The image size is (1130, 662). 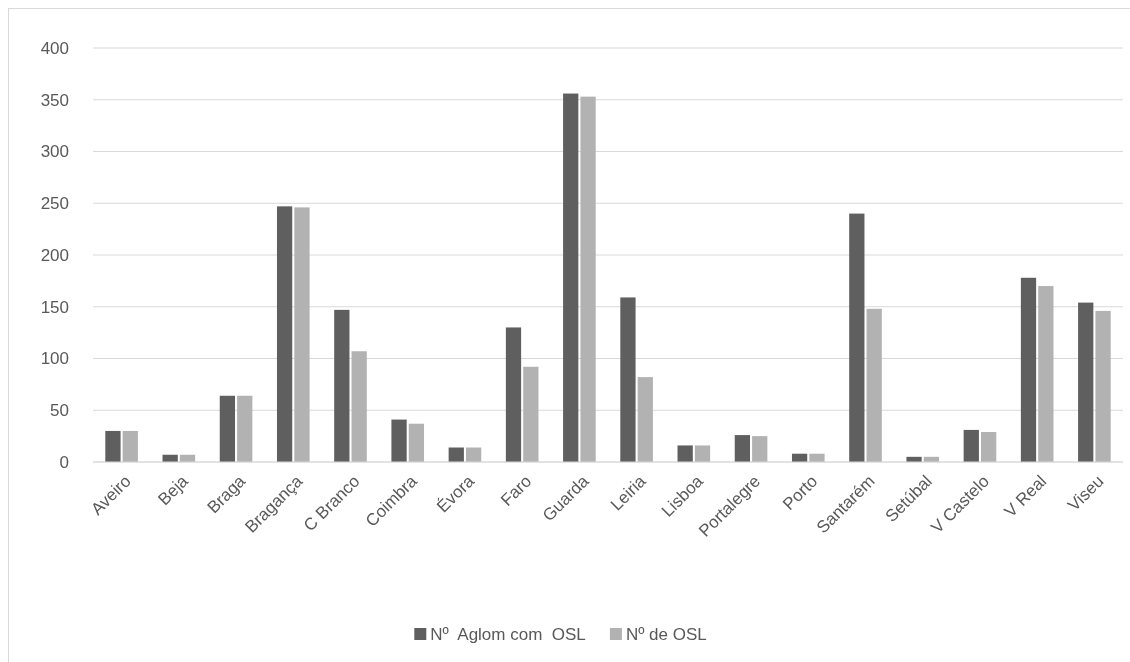 What do you see at coordinates (54, 100) in the screenshot?
I see `y-tick-label: 350` at bounding box center [54, 100].